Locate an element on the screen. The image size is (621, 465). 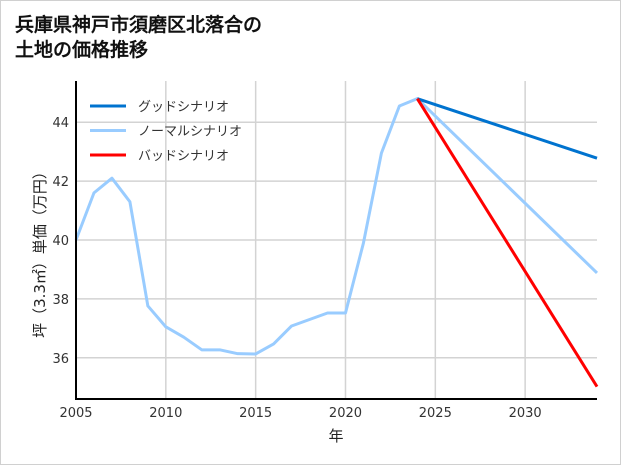
y-tick-label: 36 is located at coordinates (60, 359).